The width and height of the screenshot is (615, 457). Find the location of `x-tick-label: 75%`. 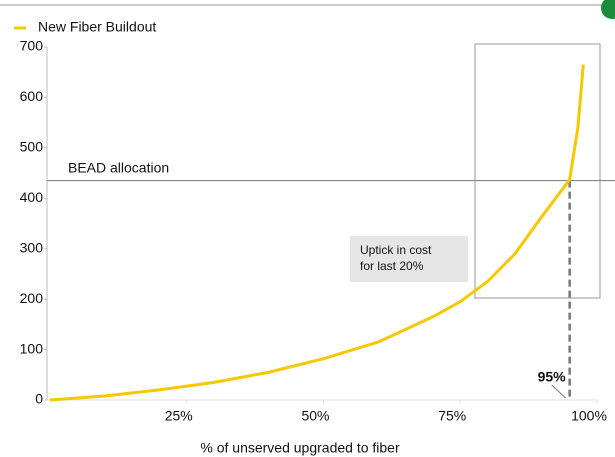

x-tick-label: 75% is located at coordinates (452, 416).